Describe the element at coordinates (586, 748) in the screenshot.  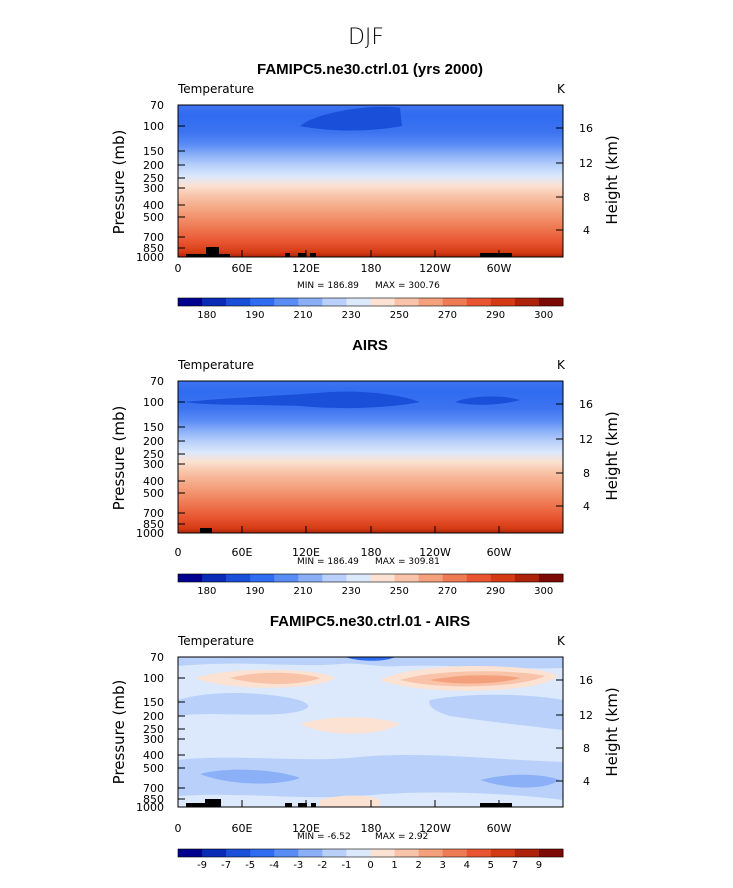
I see `p3-htick-8: 8` at that location.